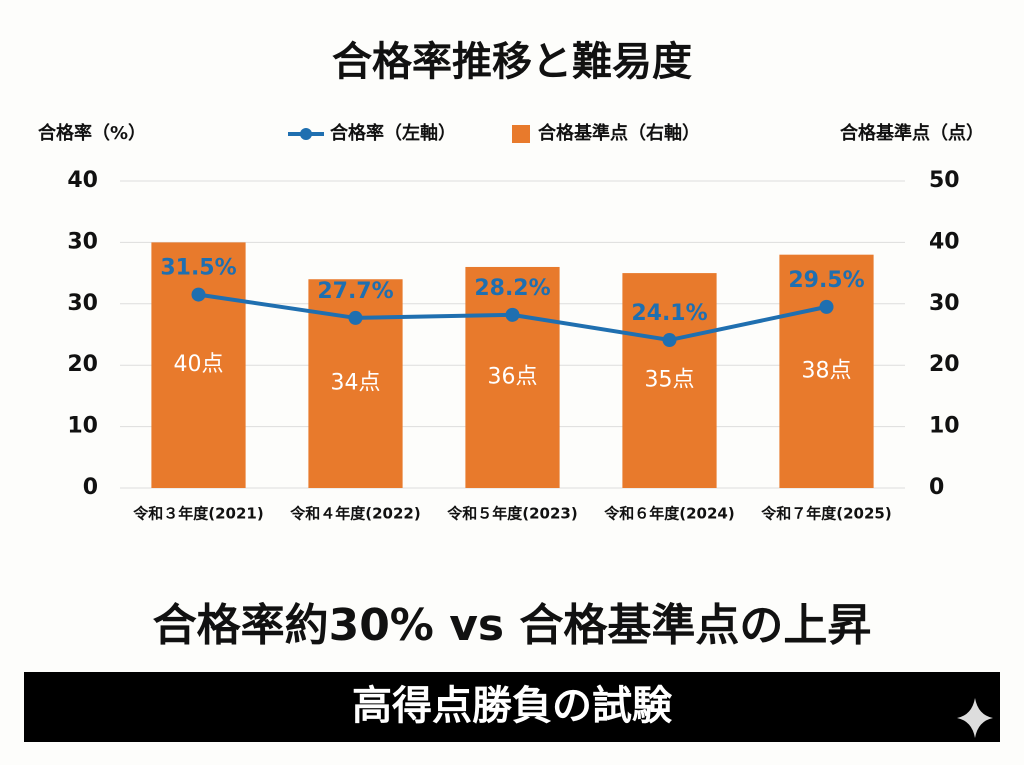 Image resolution: width=1024 pixels, height=765 pixels. I want to click on x-tick-label: 令和７年度(2025), so click(826, 514).